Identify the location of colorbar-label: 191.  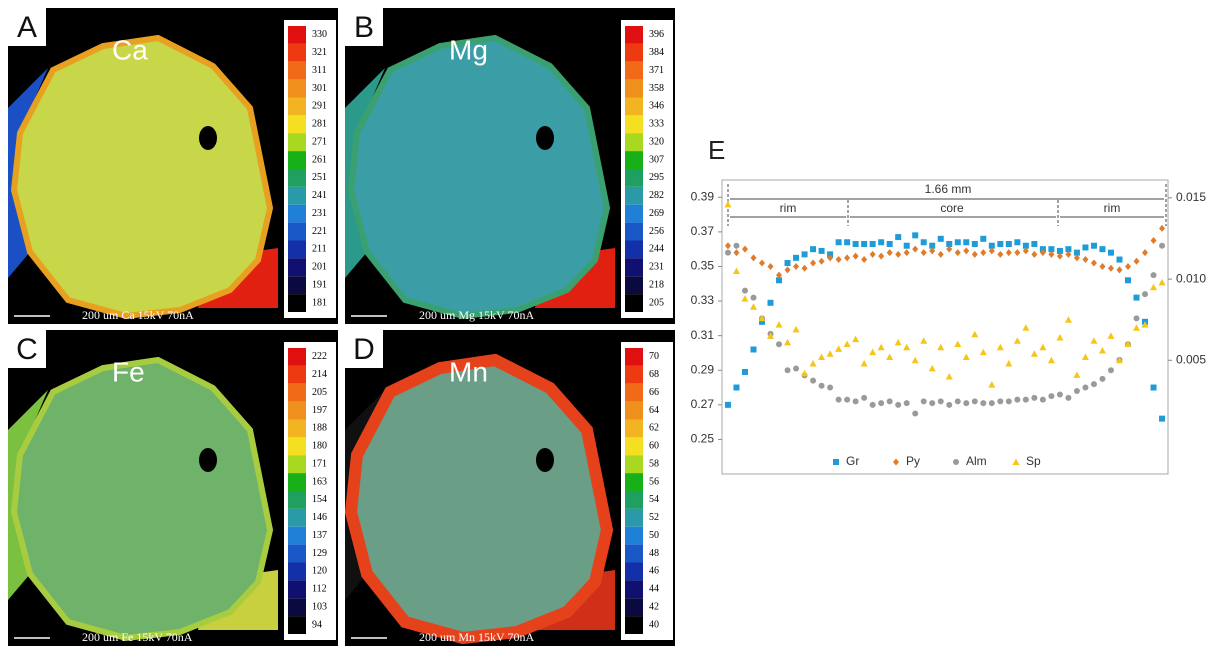
(319, 284).